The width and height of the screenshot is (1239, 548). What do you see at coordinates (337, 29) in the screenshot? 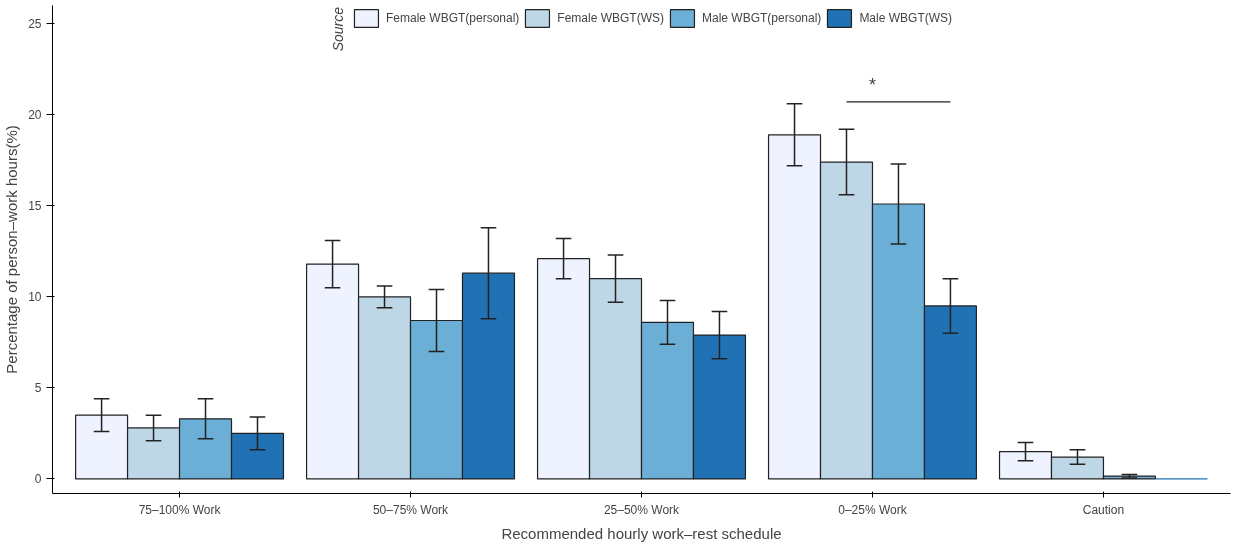
I see `legend-title: Source` at bounding box center [337, 29].